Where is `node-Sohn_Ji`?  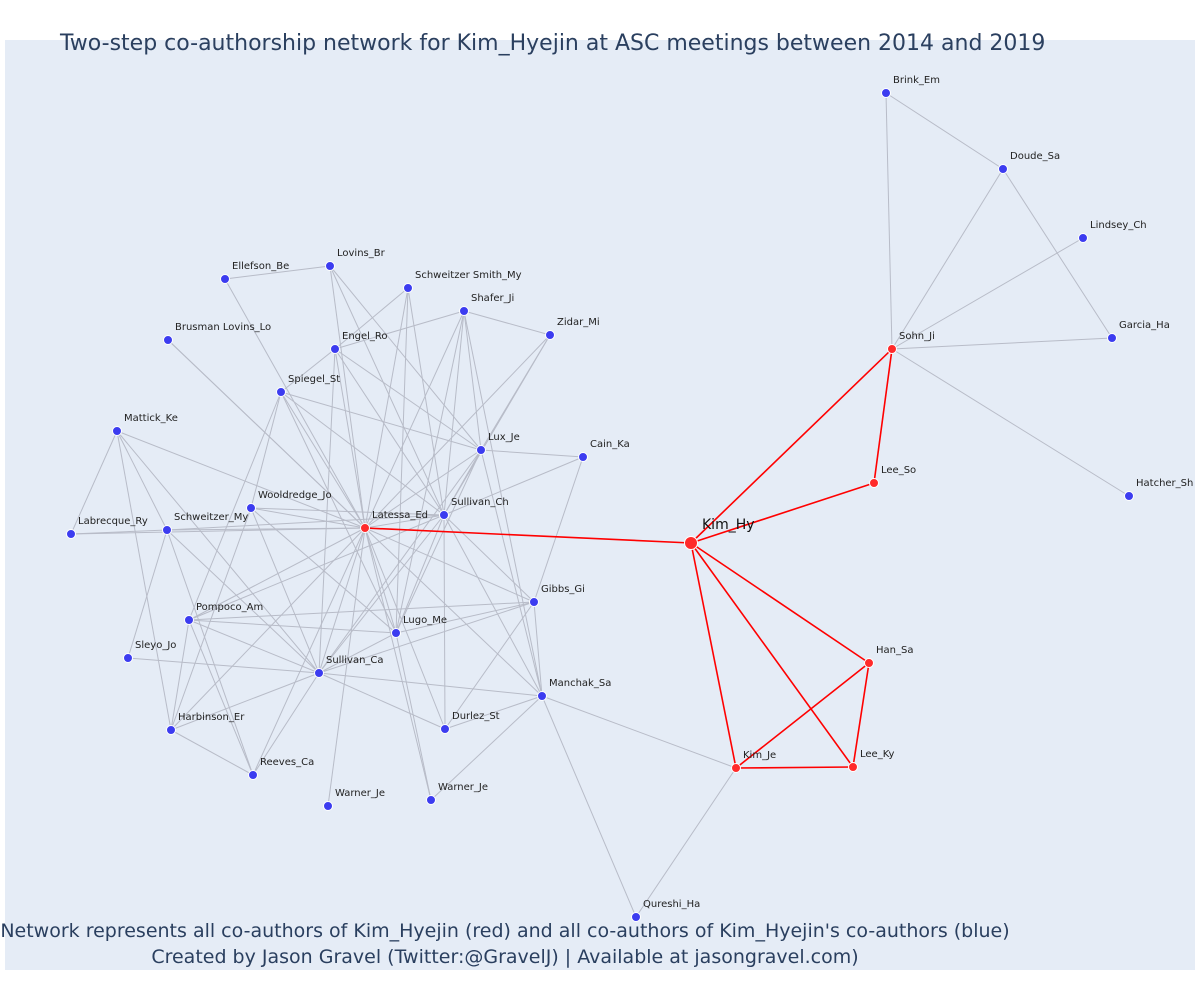
node-Sohn_Ji is located at coordinates (892, 349).